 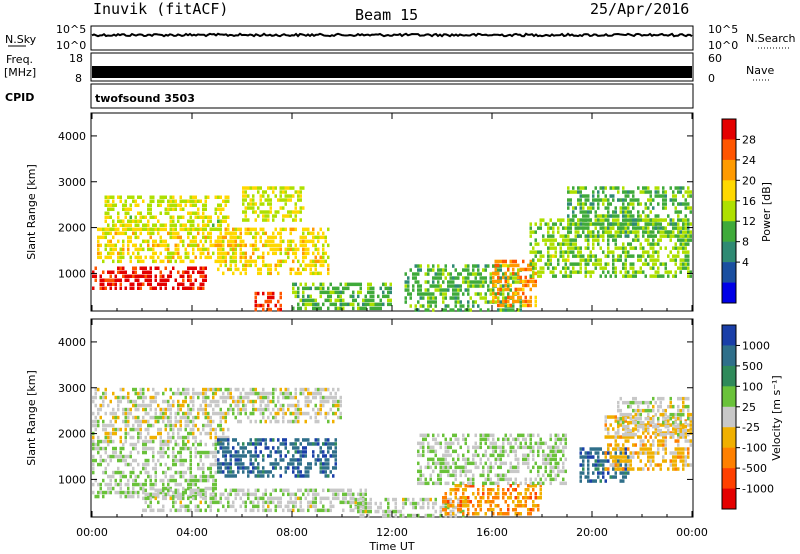 What do you see at coordinates (31, 418) in the screenshot?
I see `velocity-ylabel: Slant Range [km]` at bounding box center [31, 418].